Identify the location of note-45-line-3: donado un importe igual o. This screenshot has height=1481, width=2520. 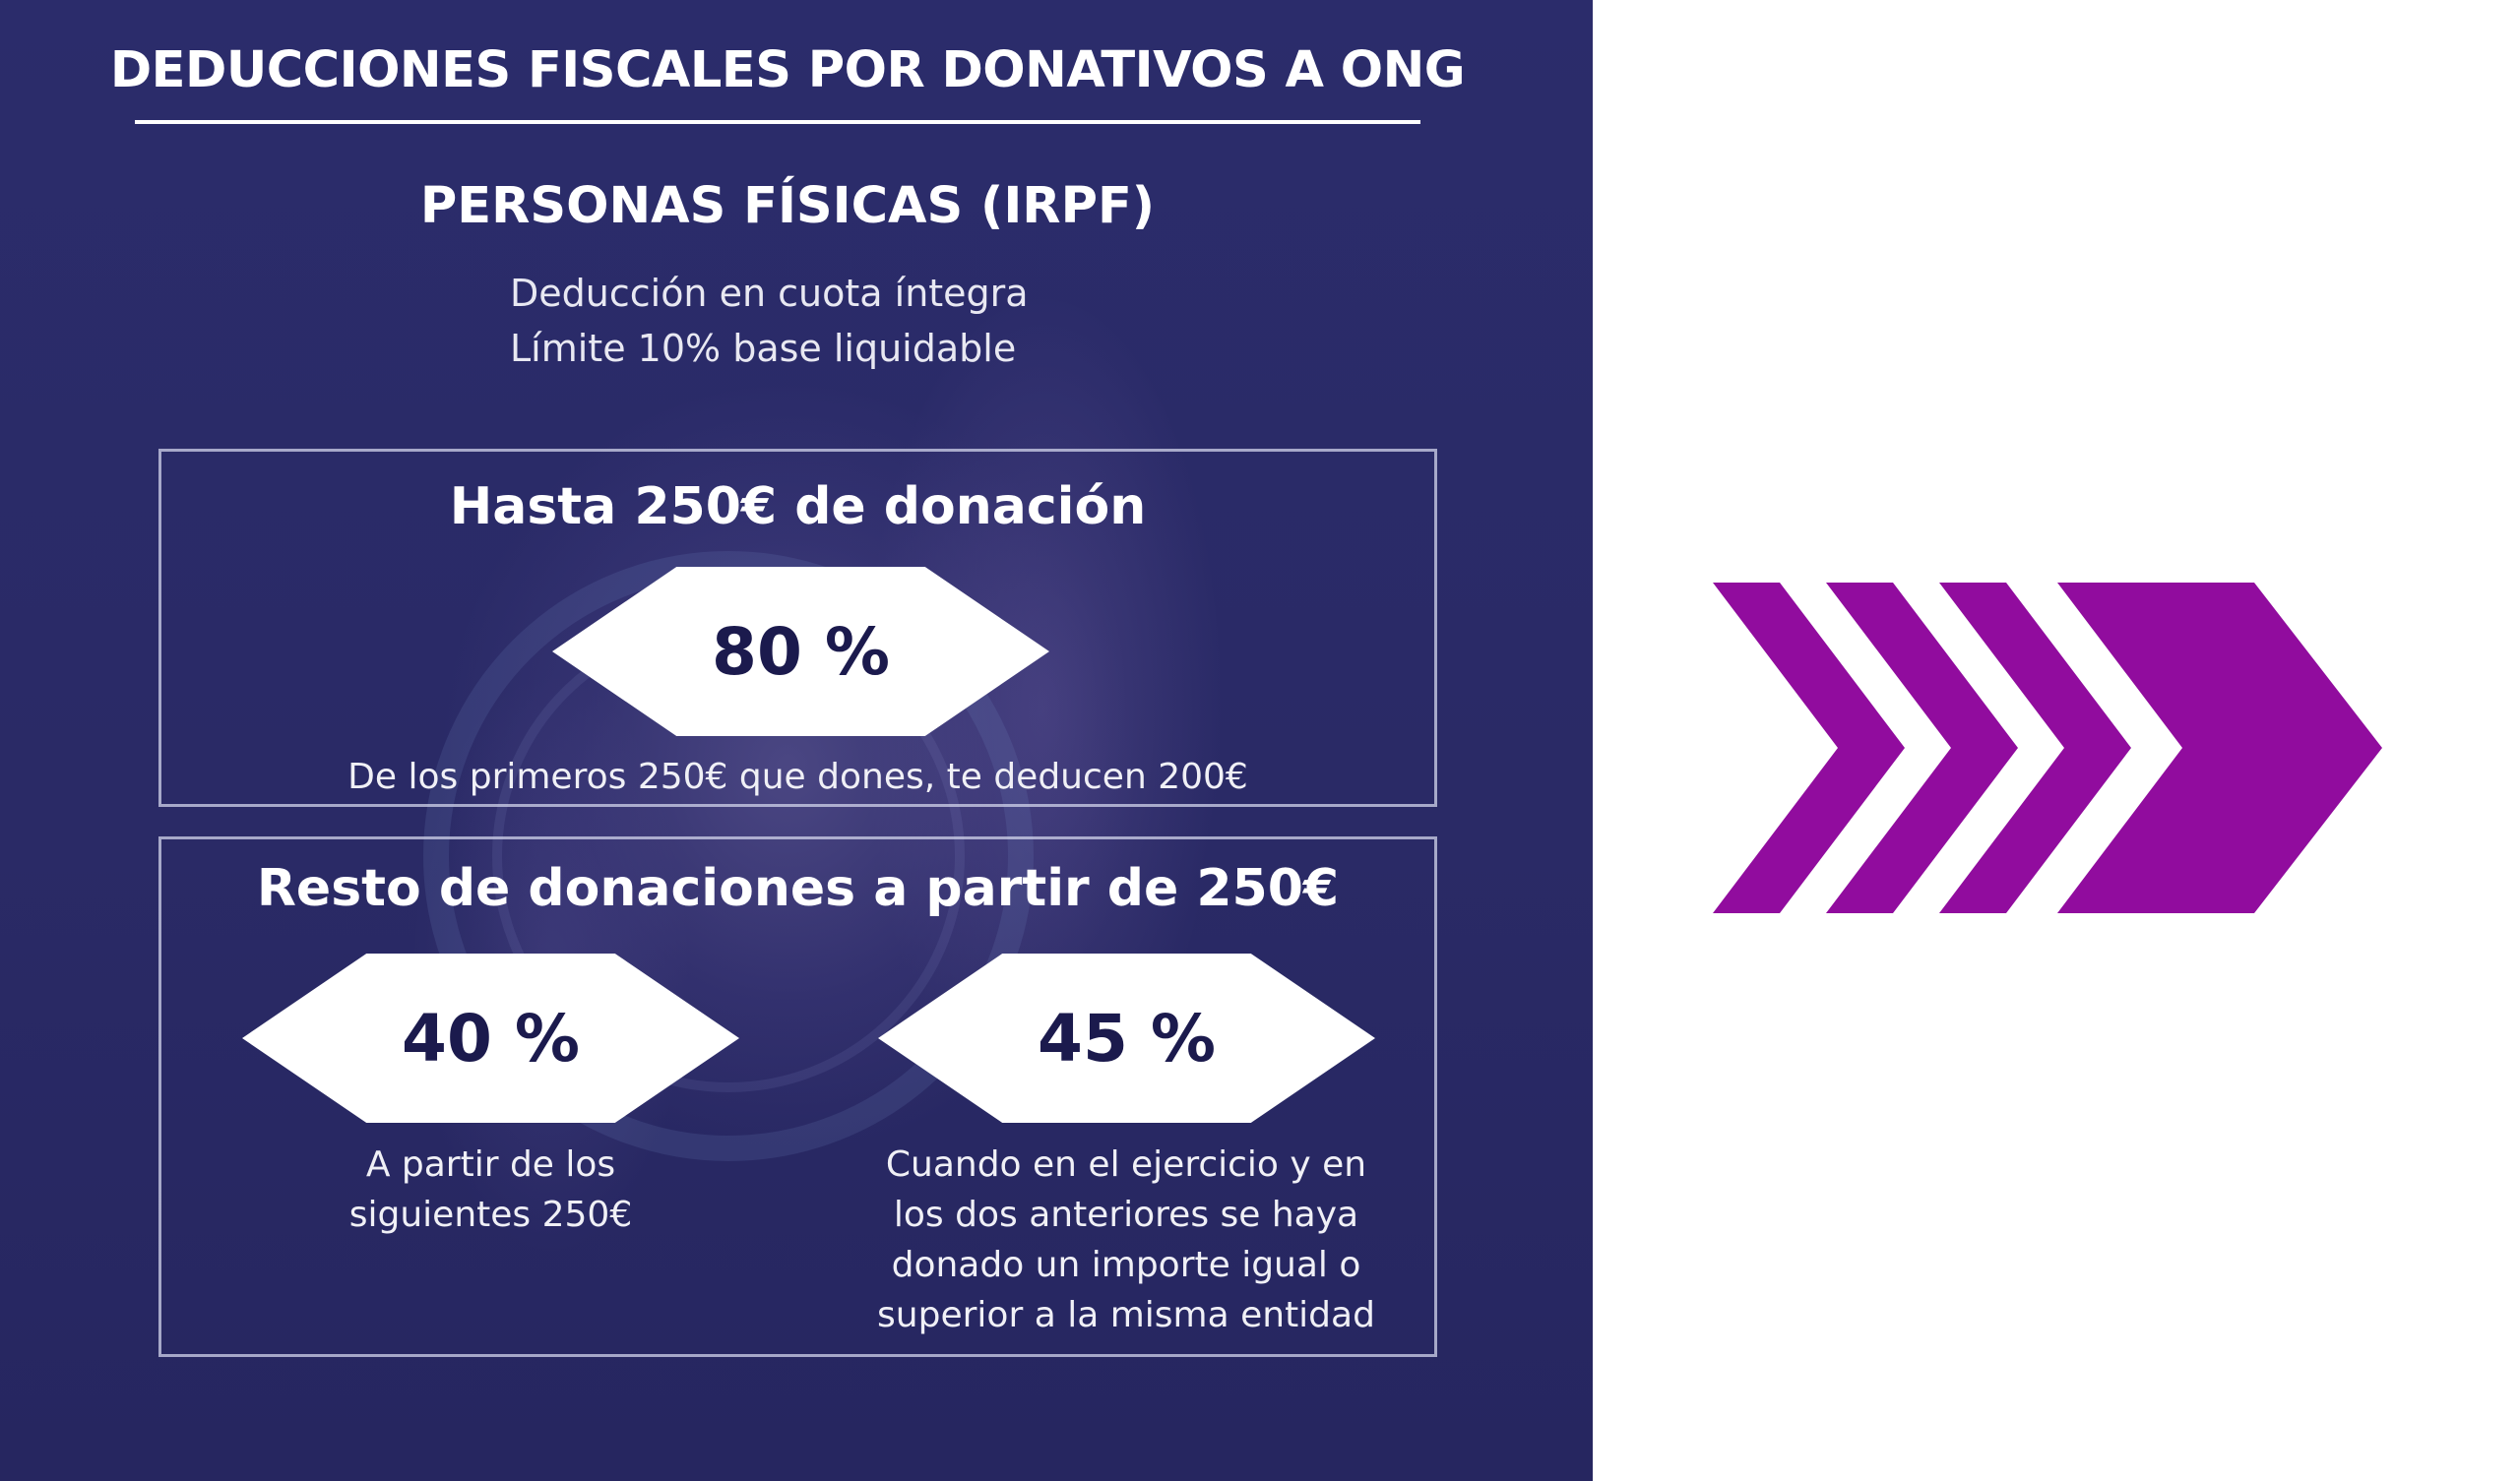
(1126, 1265).